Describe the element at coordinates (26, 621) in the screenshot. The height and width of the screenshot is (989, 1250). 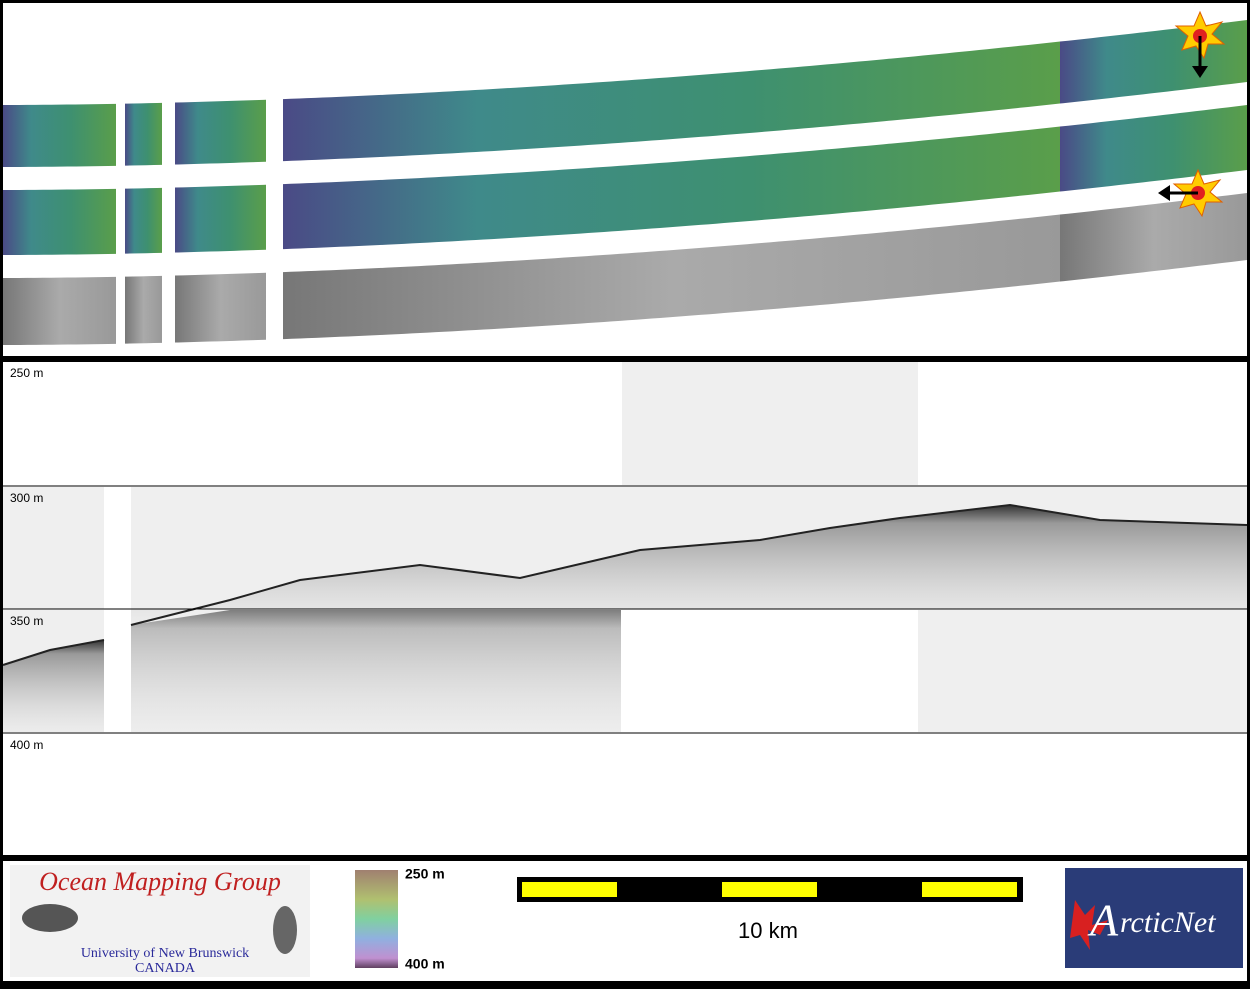
I see `depth-label: 350 m` at that location.